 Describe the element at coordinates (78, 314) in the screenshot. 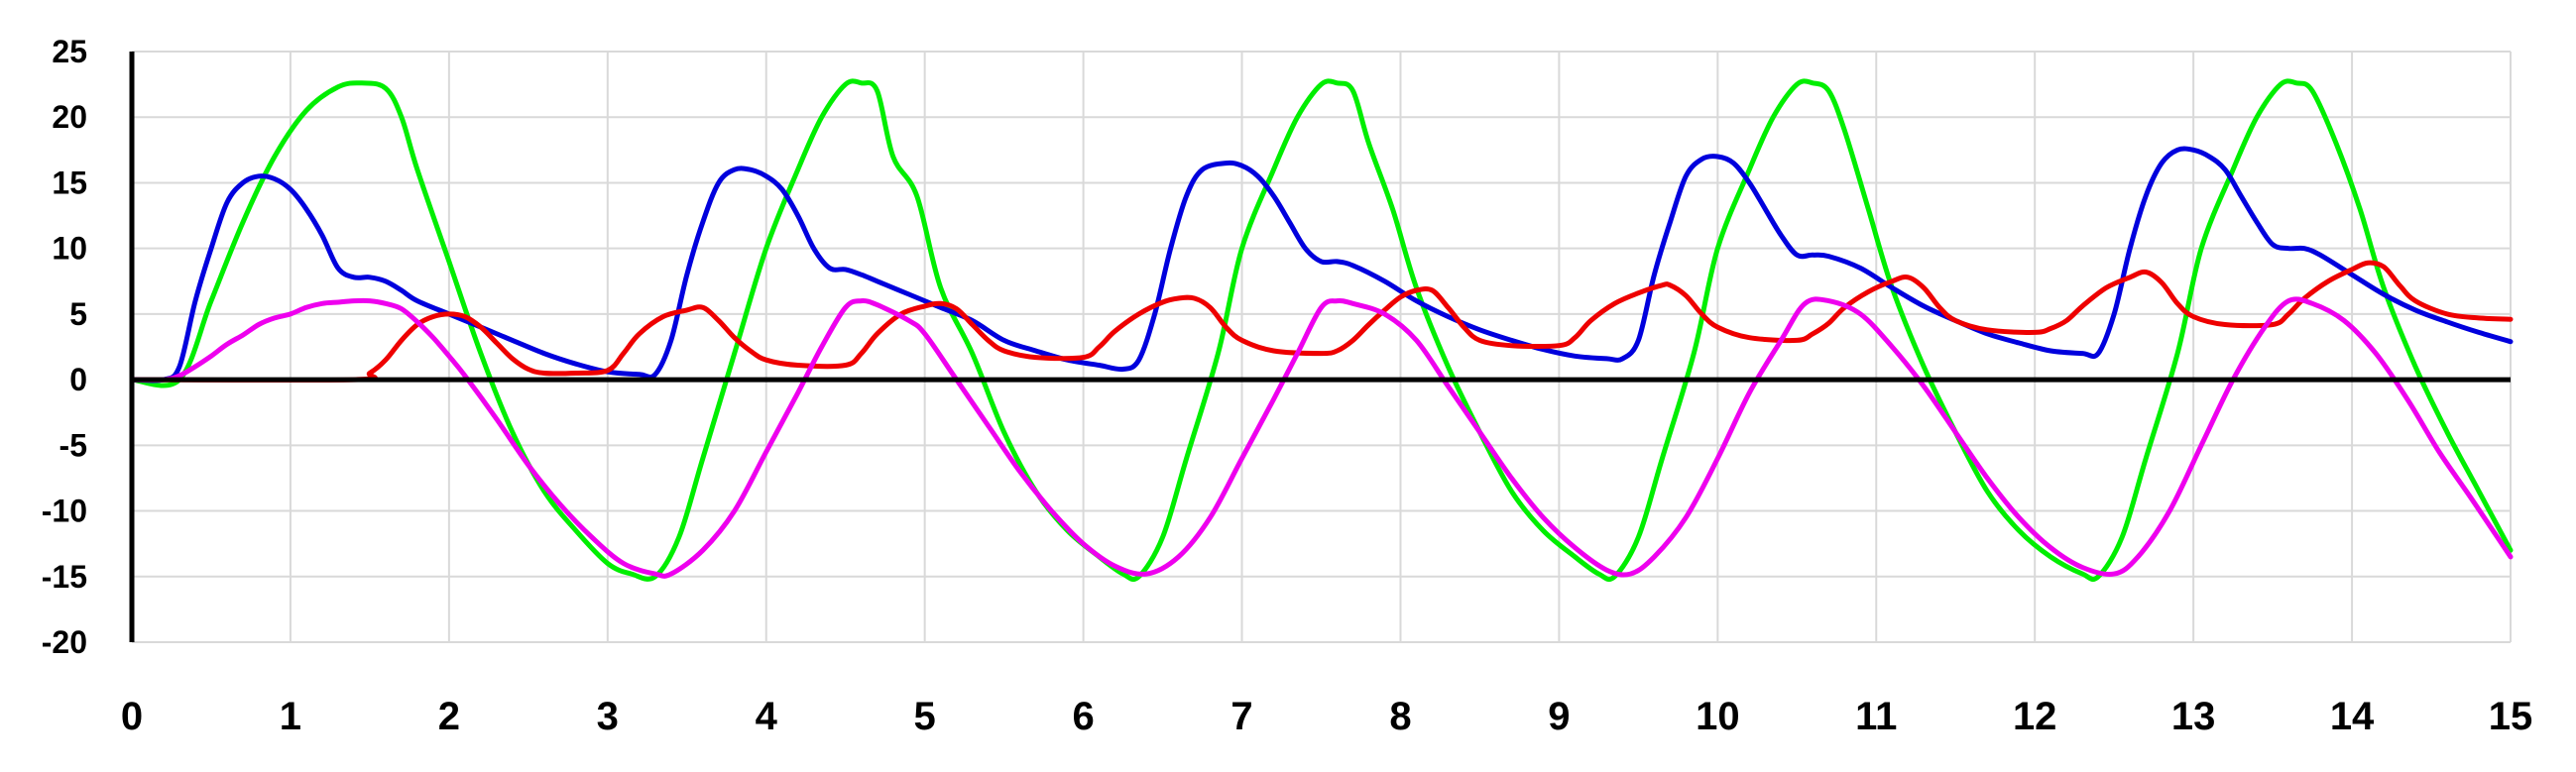

I see `y-tick-label: 5` at that location.